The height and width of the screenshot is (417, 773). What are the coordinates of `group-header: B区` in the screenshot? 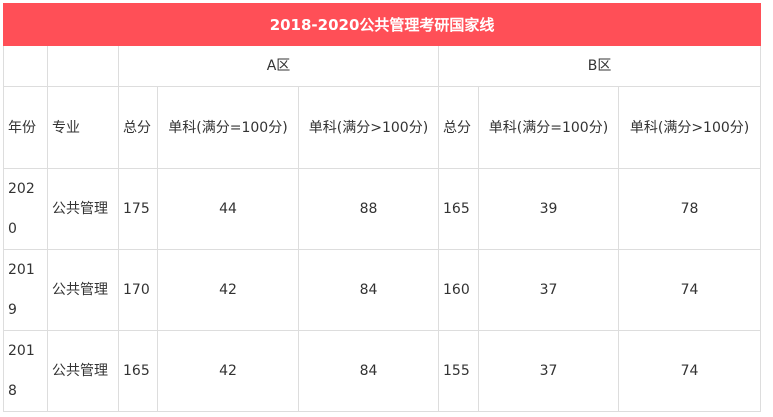 It's located at (599, 66).